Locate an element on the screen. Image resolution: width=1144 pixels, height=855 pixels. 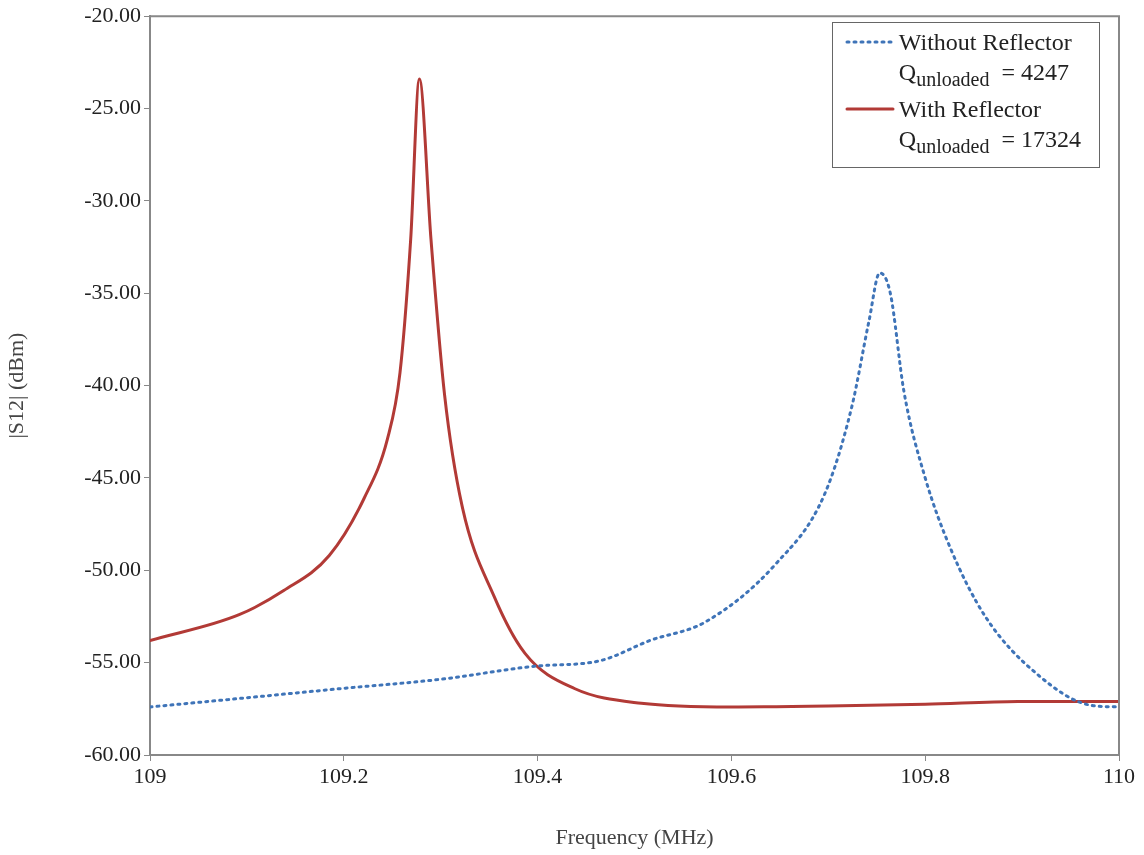
x-tick-label: 109.2 is located at coordinates (344, 775).